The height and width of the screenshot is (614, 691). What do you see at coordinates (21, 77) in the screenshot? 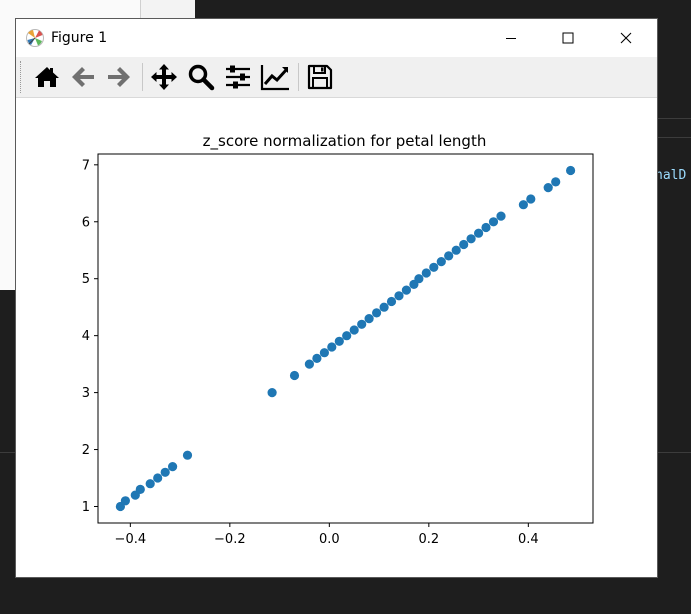
I see `toolbar-grip` at bounding box center [21, 77].